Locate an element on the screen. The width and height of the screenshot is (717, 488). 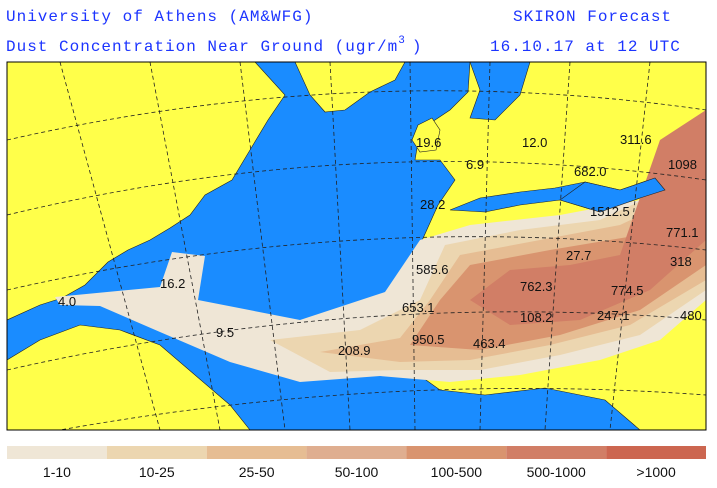
dust-value-label: 1512.5 is located at coordinates (610, 211).